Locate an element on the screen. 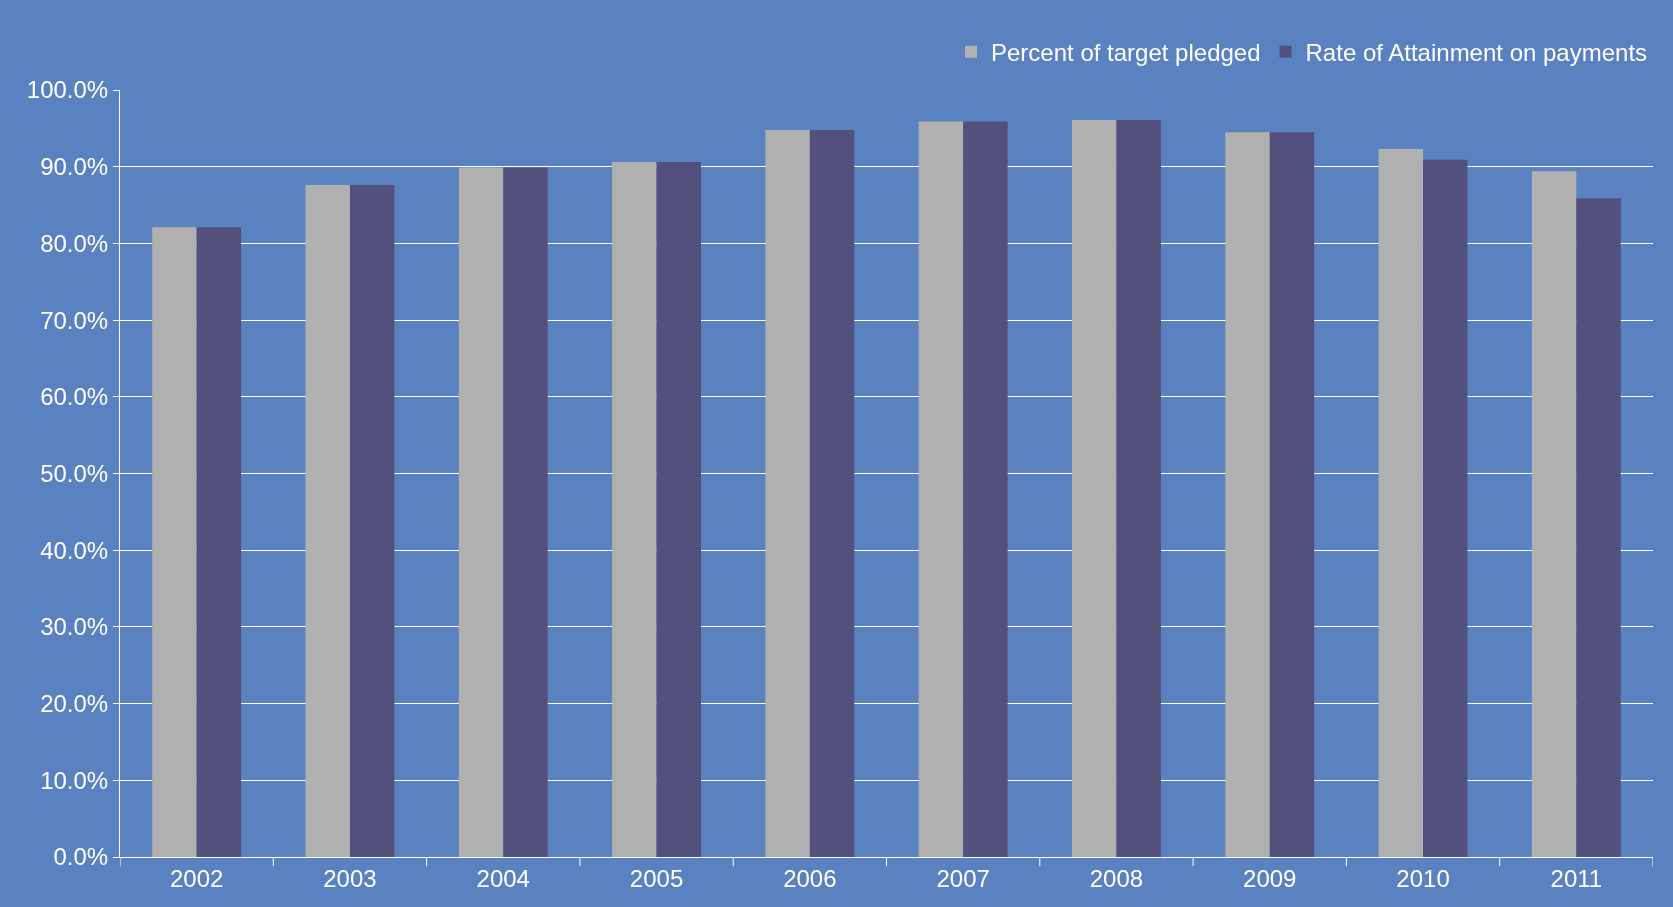 Image resolution: width=1673 pixels, height=907 pixels. y-tick-label: 10.0% is located at coordinates (74, 780).